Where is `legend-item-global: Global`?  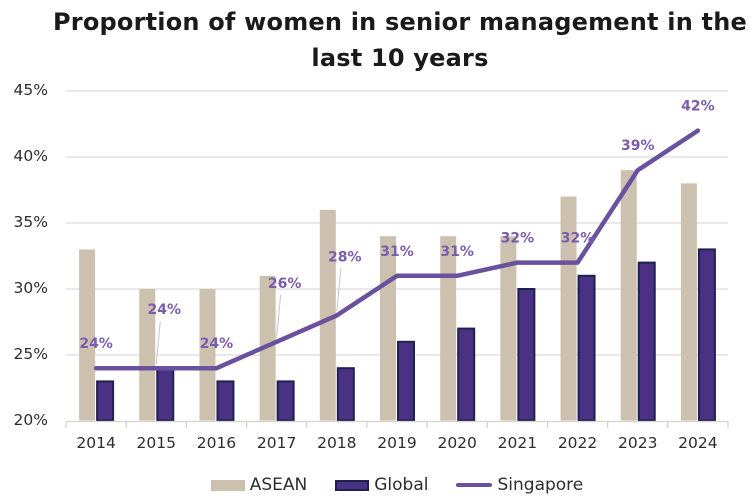
legend-item-global: Global is located at coordinates (381, 485).